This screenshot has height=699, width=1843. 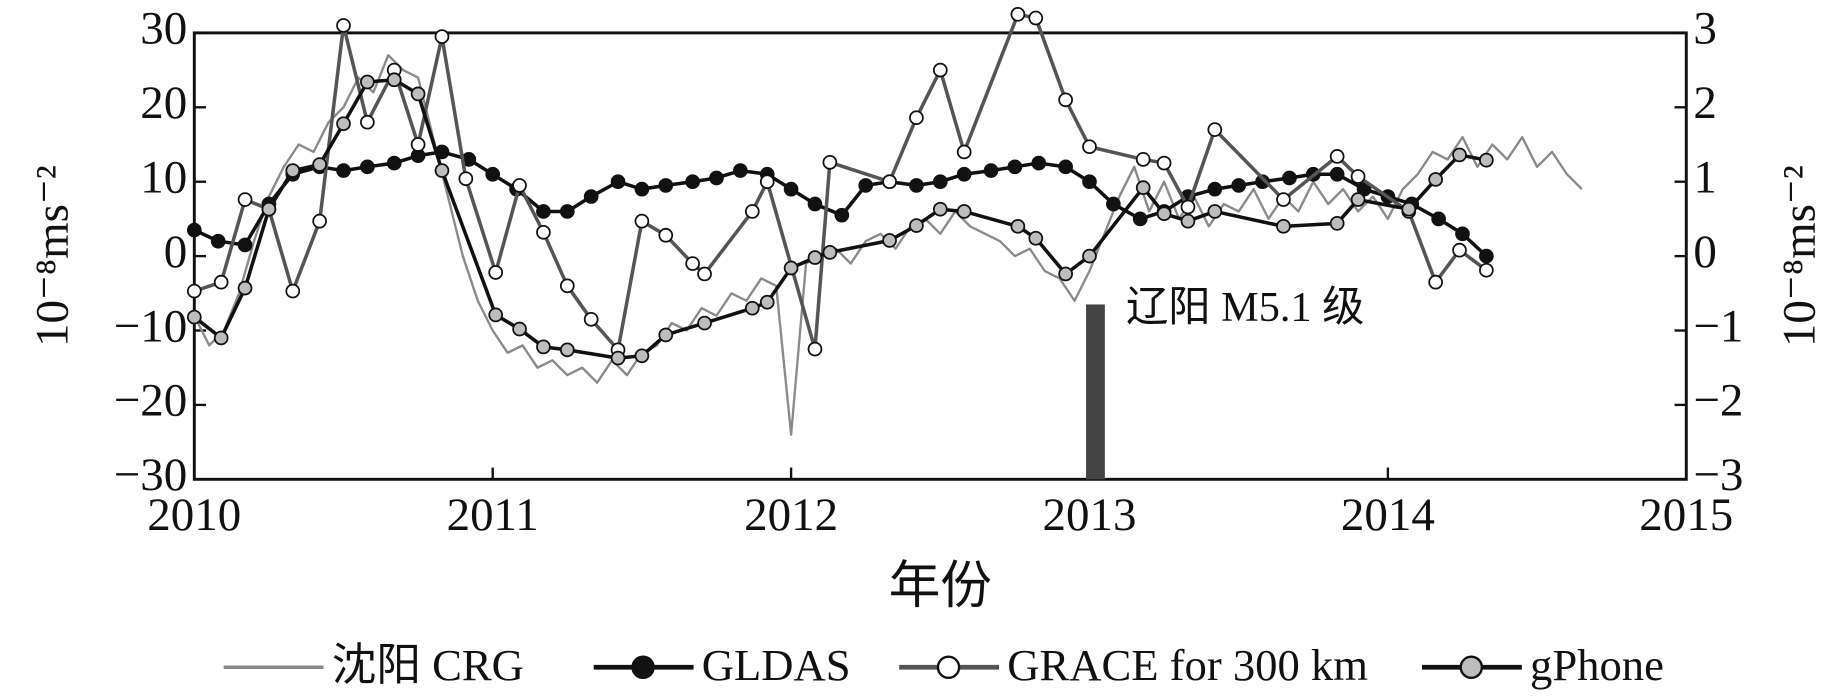 What do you see at coordinates (1705, 252) in the screenshot?
I see `y2-tick-label: 0` at bounding box center [1705, 252].